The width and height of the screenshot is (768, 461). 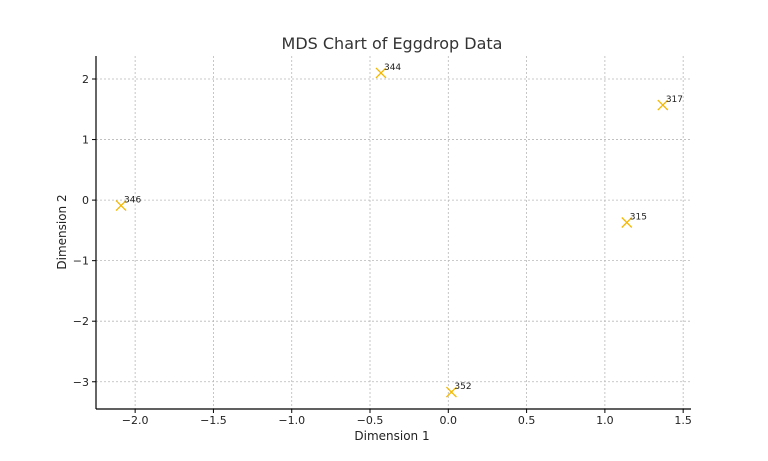 I want to click on point-label-317: 317, so click(x=674, y=100).